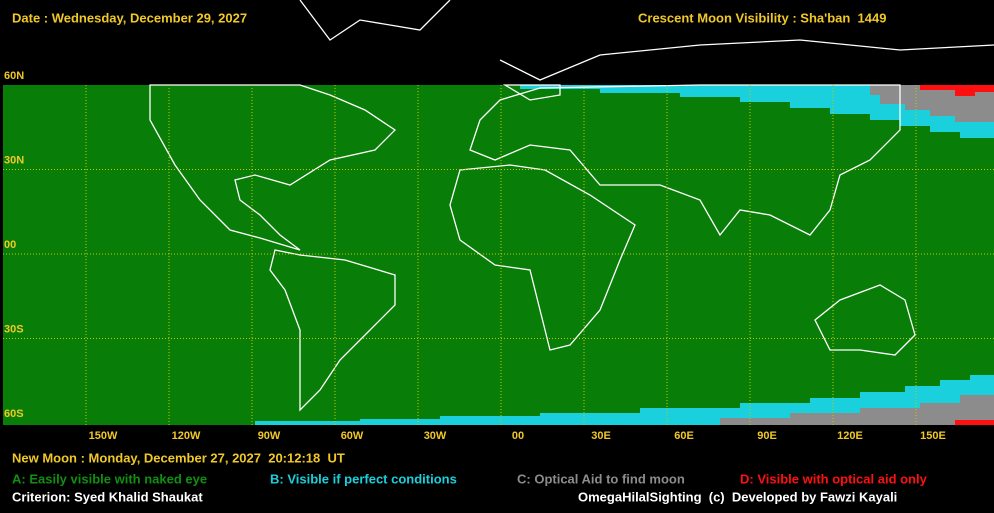 This screenshot has height=513, width=994. I want to click on lat-label: 60N, so click(14, 76).